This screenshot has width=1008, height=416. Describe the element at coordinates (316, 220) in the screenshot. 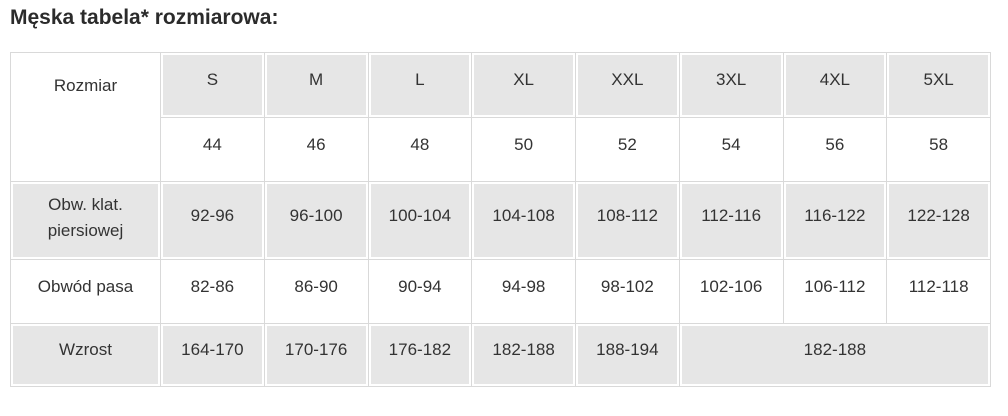

I see `chest-value-cell: 96-100` at that location.